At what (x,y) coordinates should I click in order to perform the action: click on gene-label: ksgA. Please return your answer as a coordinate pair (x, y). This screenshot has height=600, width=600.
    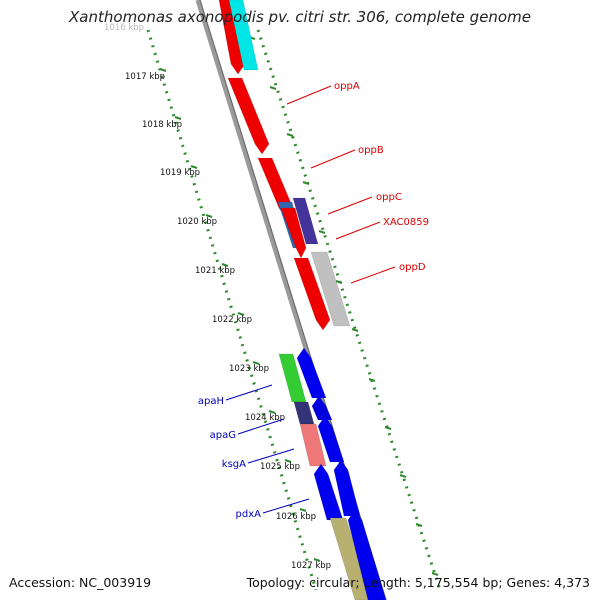
    Looking at the image, I should click on (234, 464).